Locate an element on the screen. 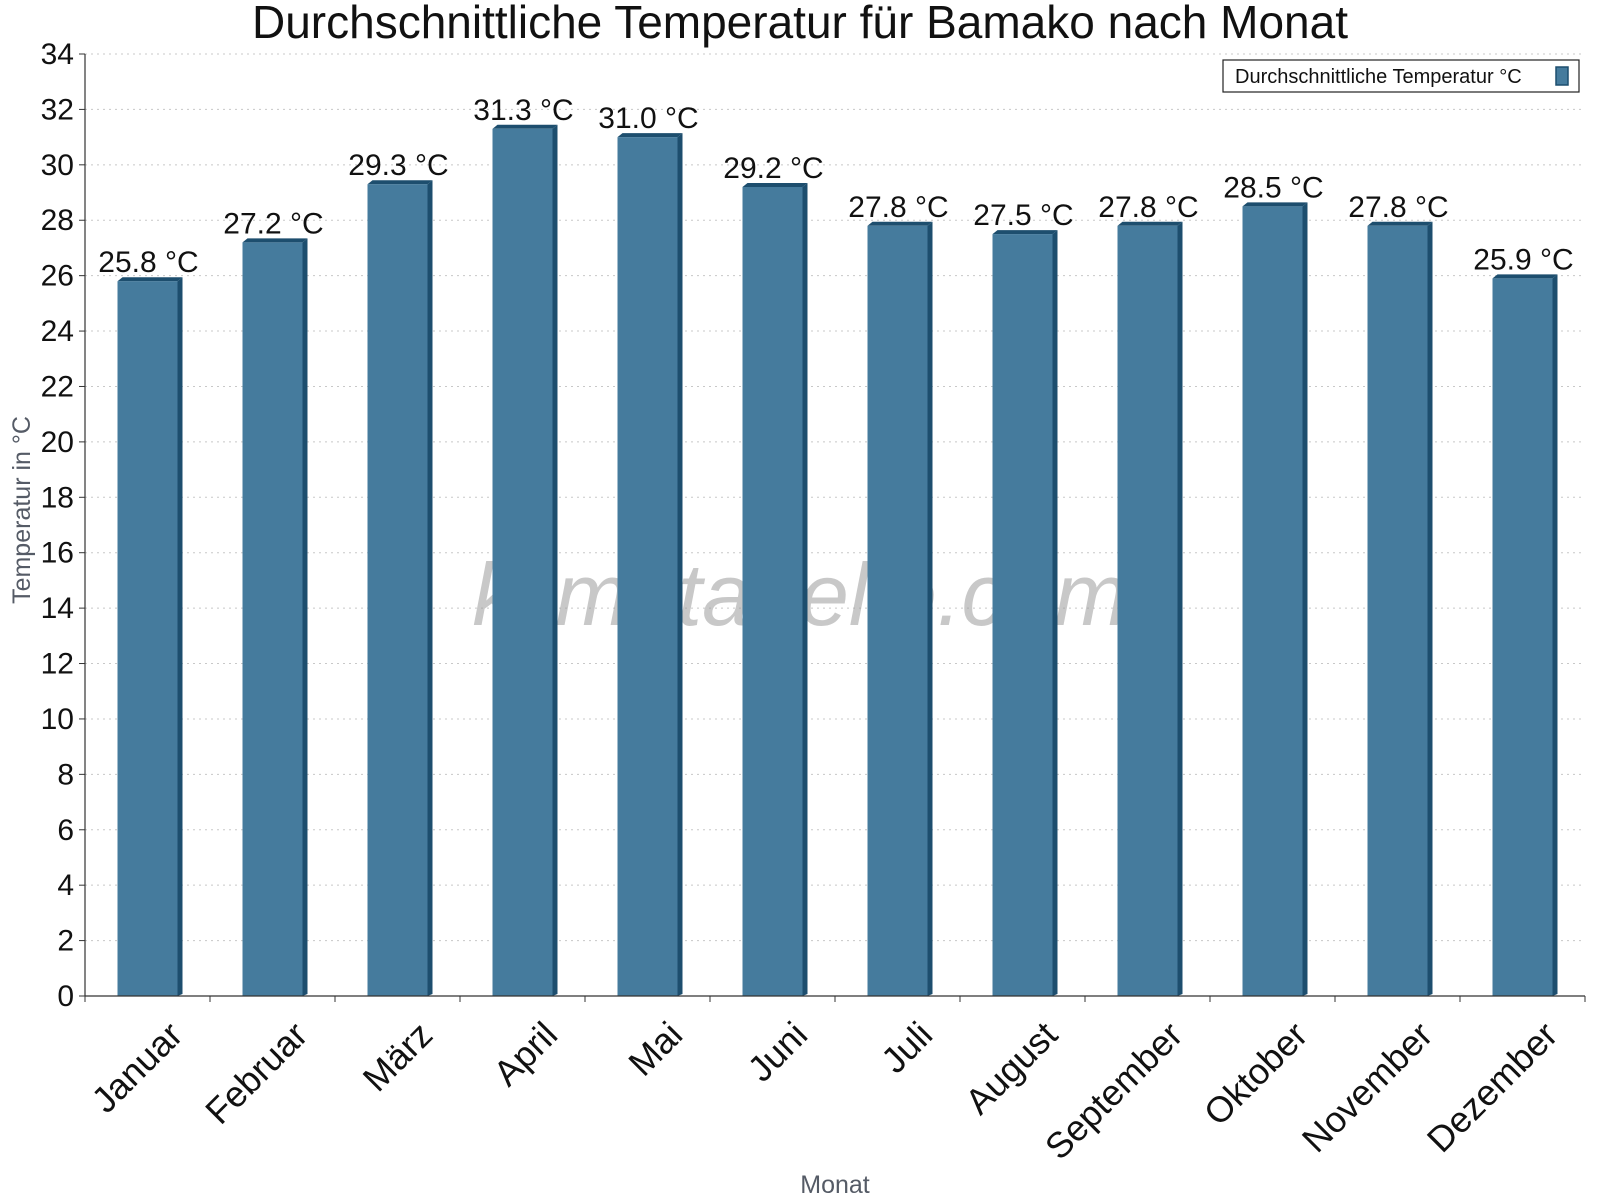 This screenshot has height=1200, width=1600. y-tick-label: 28 is located at coordinates (57, 220).